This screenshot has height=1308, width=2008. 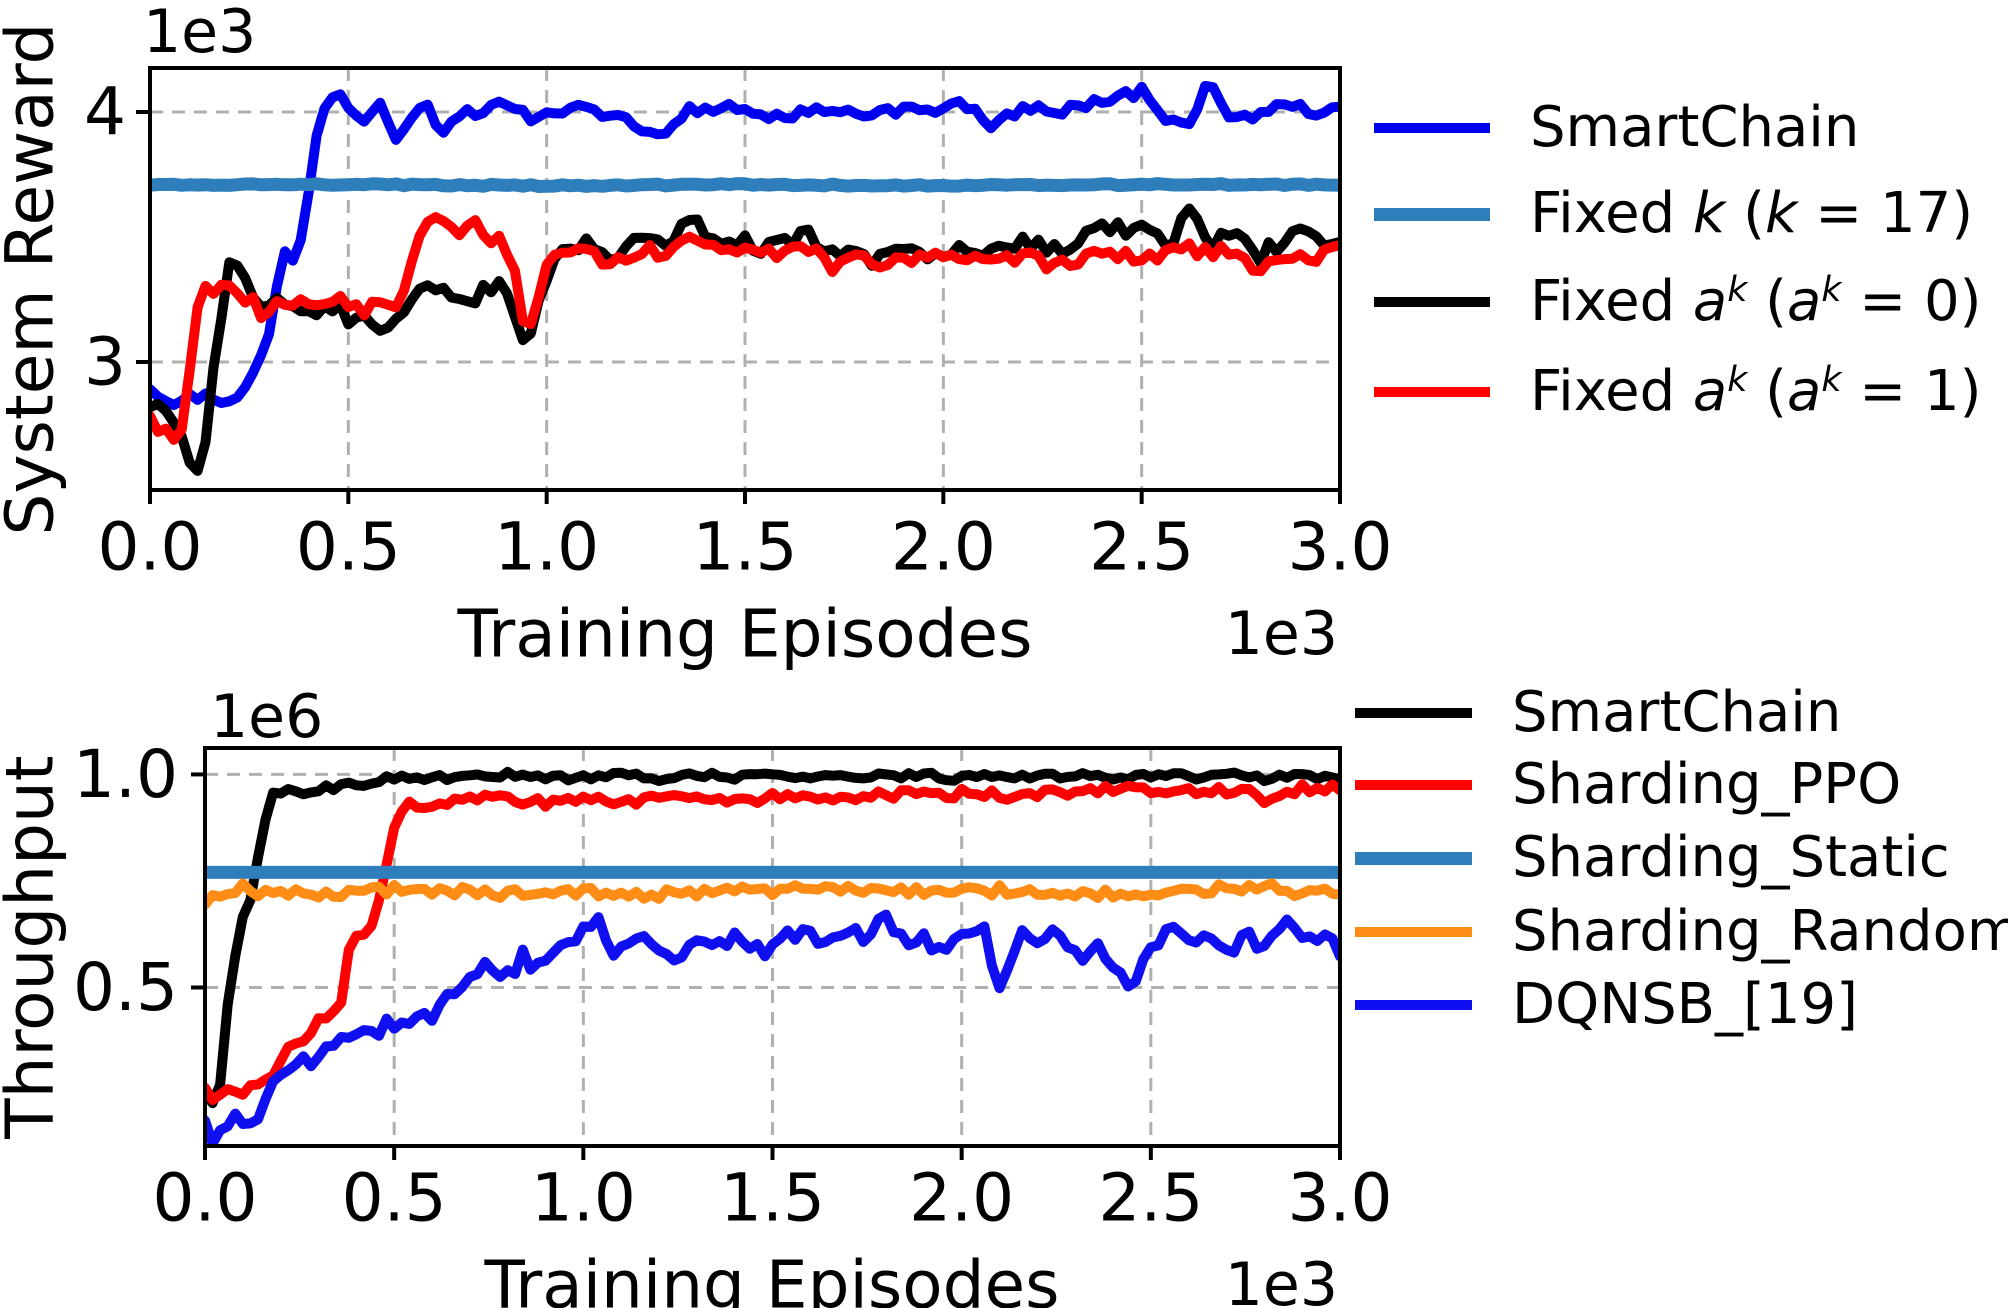 What do you see at coordinates (34, 279) in the screenshot?
I see `y-axis-label: System Reward` at bounding box center [34, 279].